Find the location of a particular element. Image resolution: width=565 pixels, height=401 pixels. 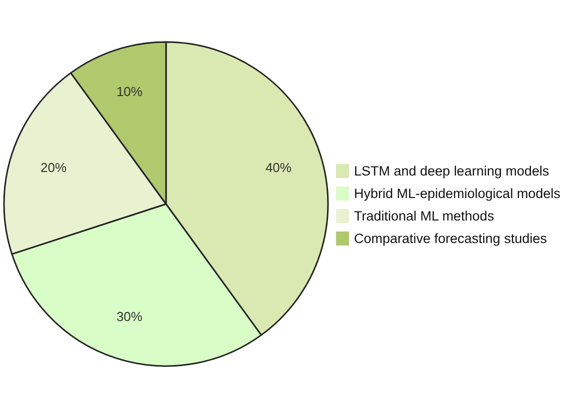

data-label: 20% is located at coordinates (53, 167).